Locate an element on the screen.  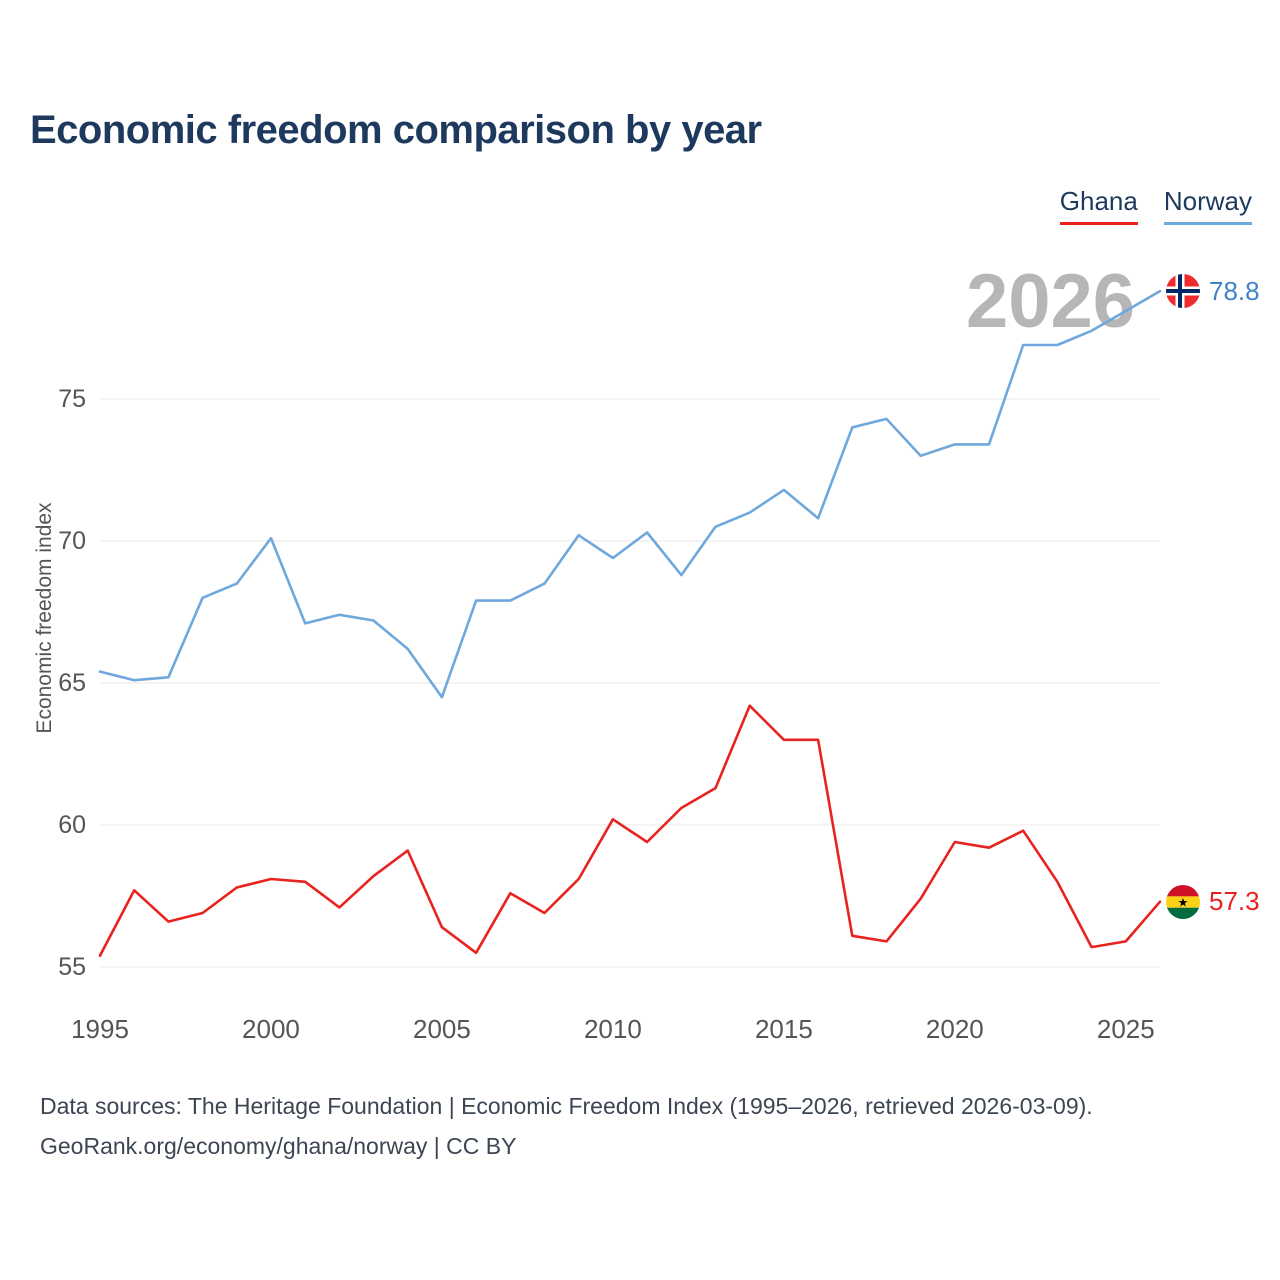
y-tick-label: 60 is located at coordinates (72, 825).